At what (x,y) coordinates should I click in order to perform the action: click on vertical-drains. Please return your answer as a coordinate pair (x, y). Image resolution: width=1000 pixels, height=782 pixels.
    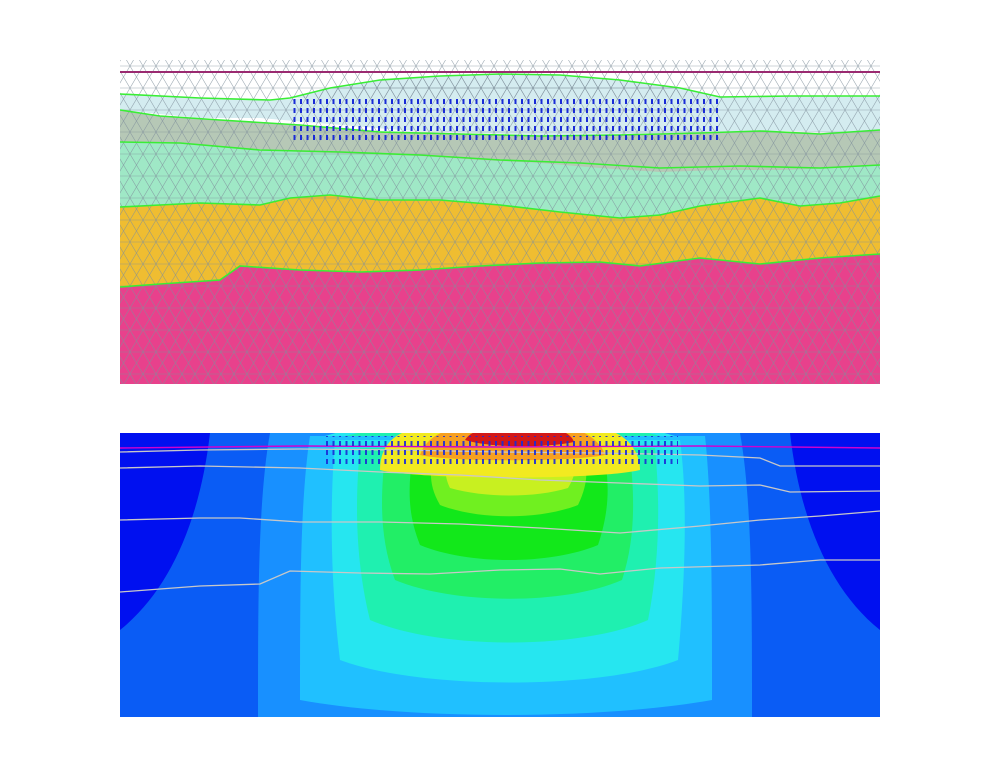
    Looking at the image, I should click on (505, 119).